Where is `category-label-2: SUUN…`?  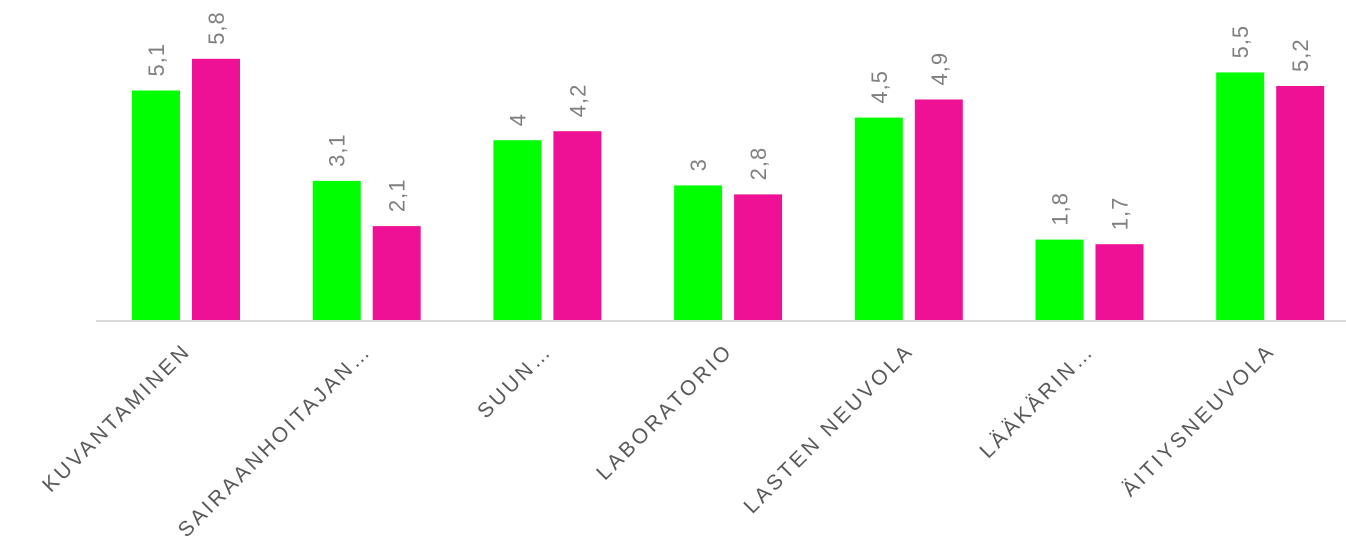
category-label-2: SUUN… is located at coordinates (515, 381).